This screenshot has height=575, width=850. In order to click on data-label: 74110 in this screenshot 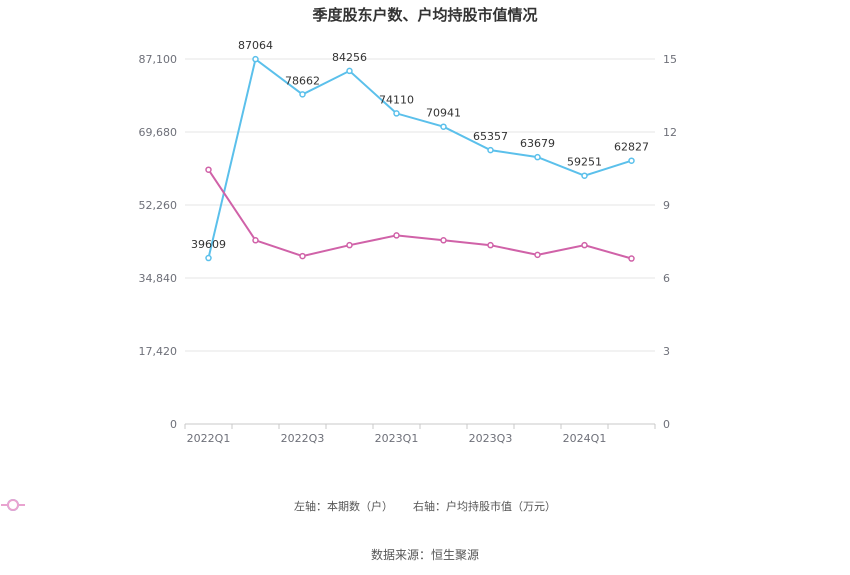, I will do `click(396, 99)`.